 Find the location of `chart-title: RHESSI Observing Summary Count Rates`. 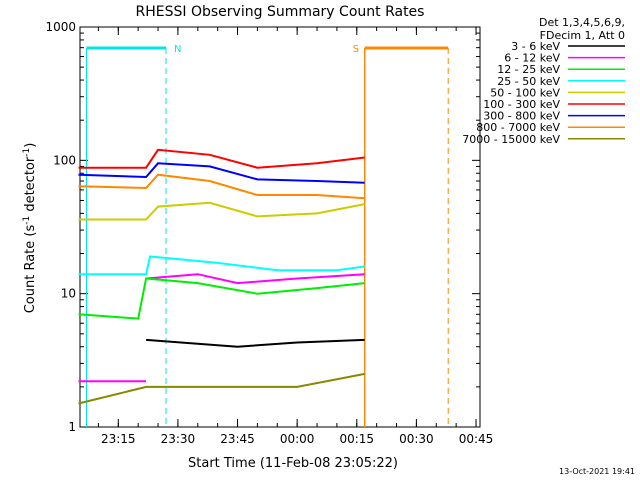

chart-title: RHESSI Observing Summary Count Rates is located at coordinates (280, 12).